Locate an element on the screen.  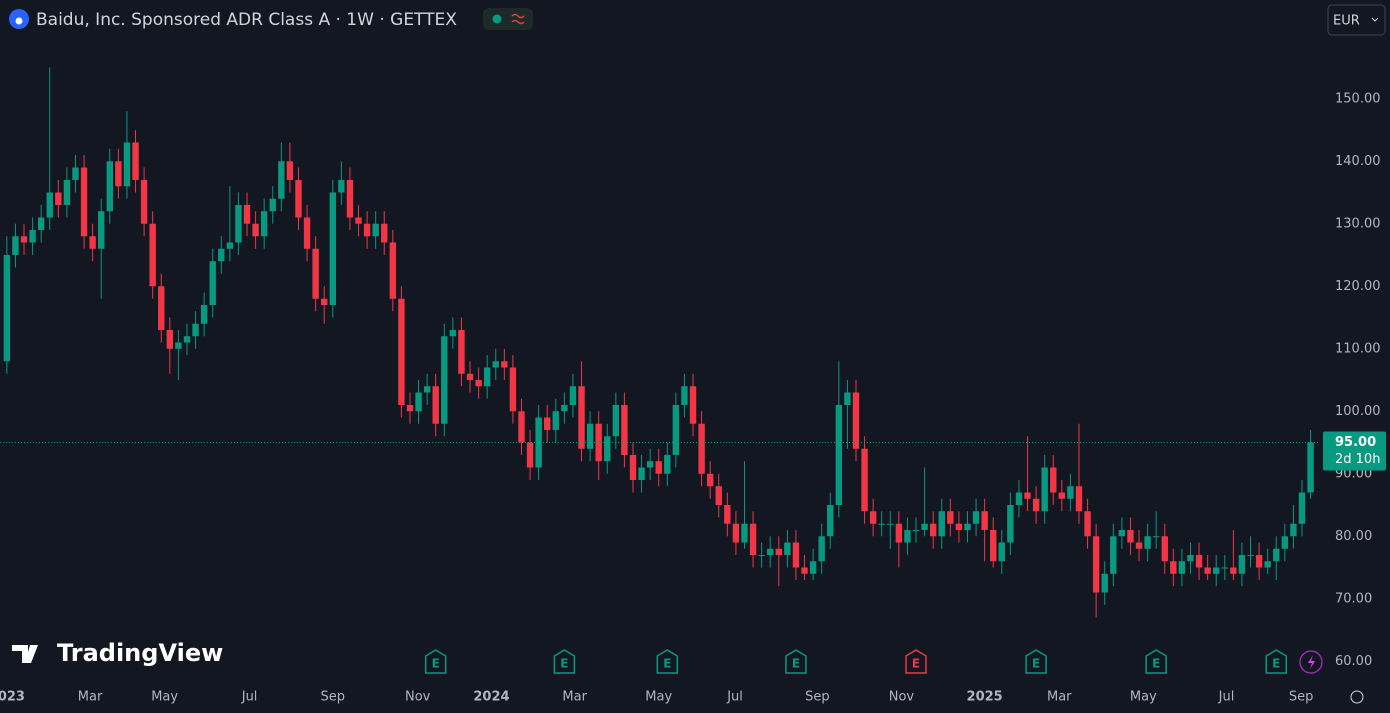
currency-label: EUR is located at coordinates (1346, 21).